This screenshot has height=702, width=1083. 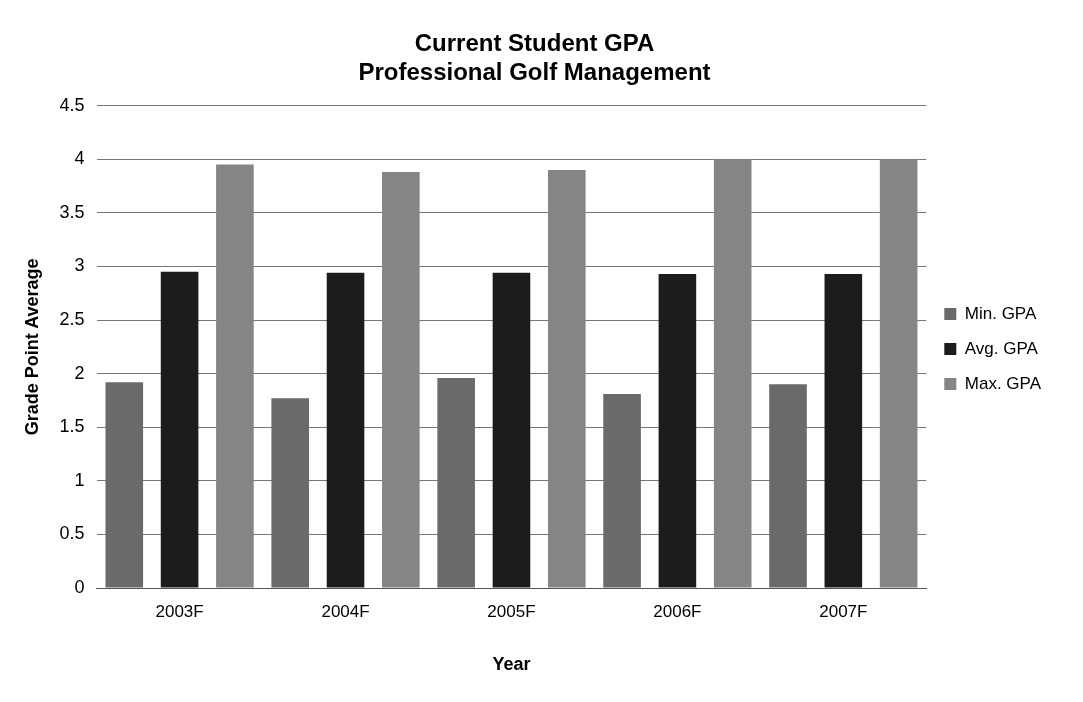 I want to click on x-tick-label: 2006F, so click(x=677, y=611).